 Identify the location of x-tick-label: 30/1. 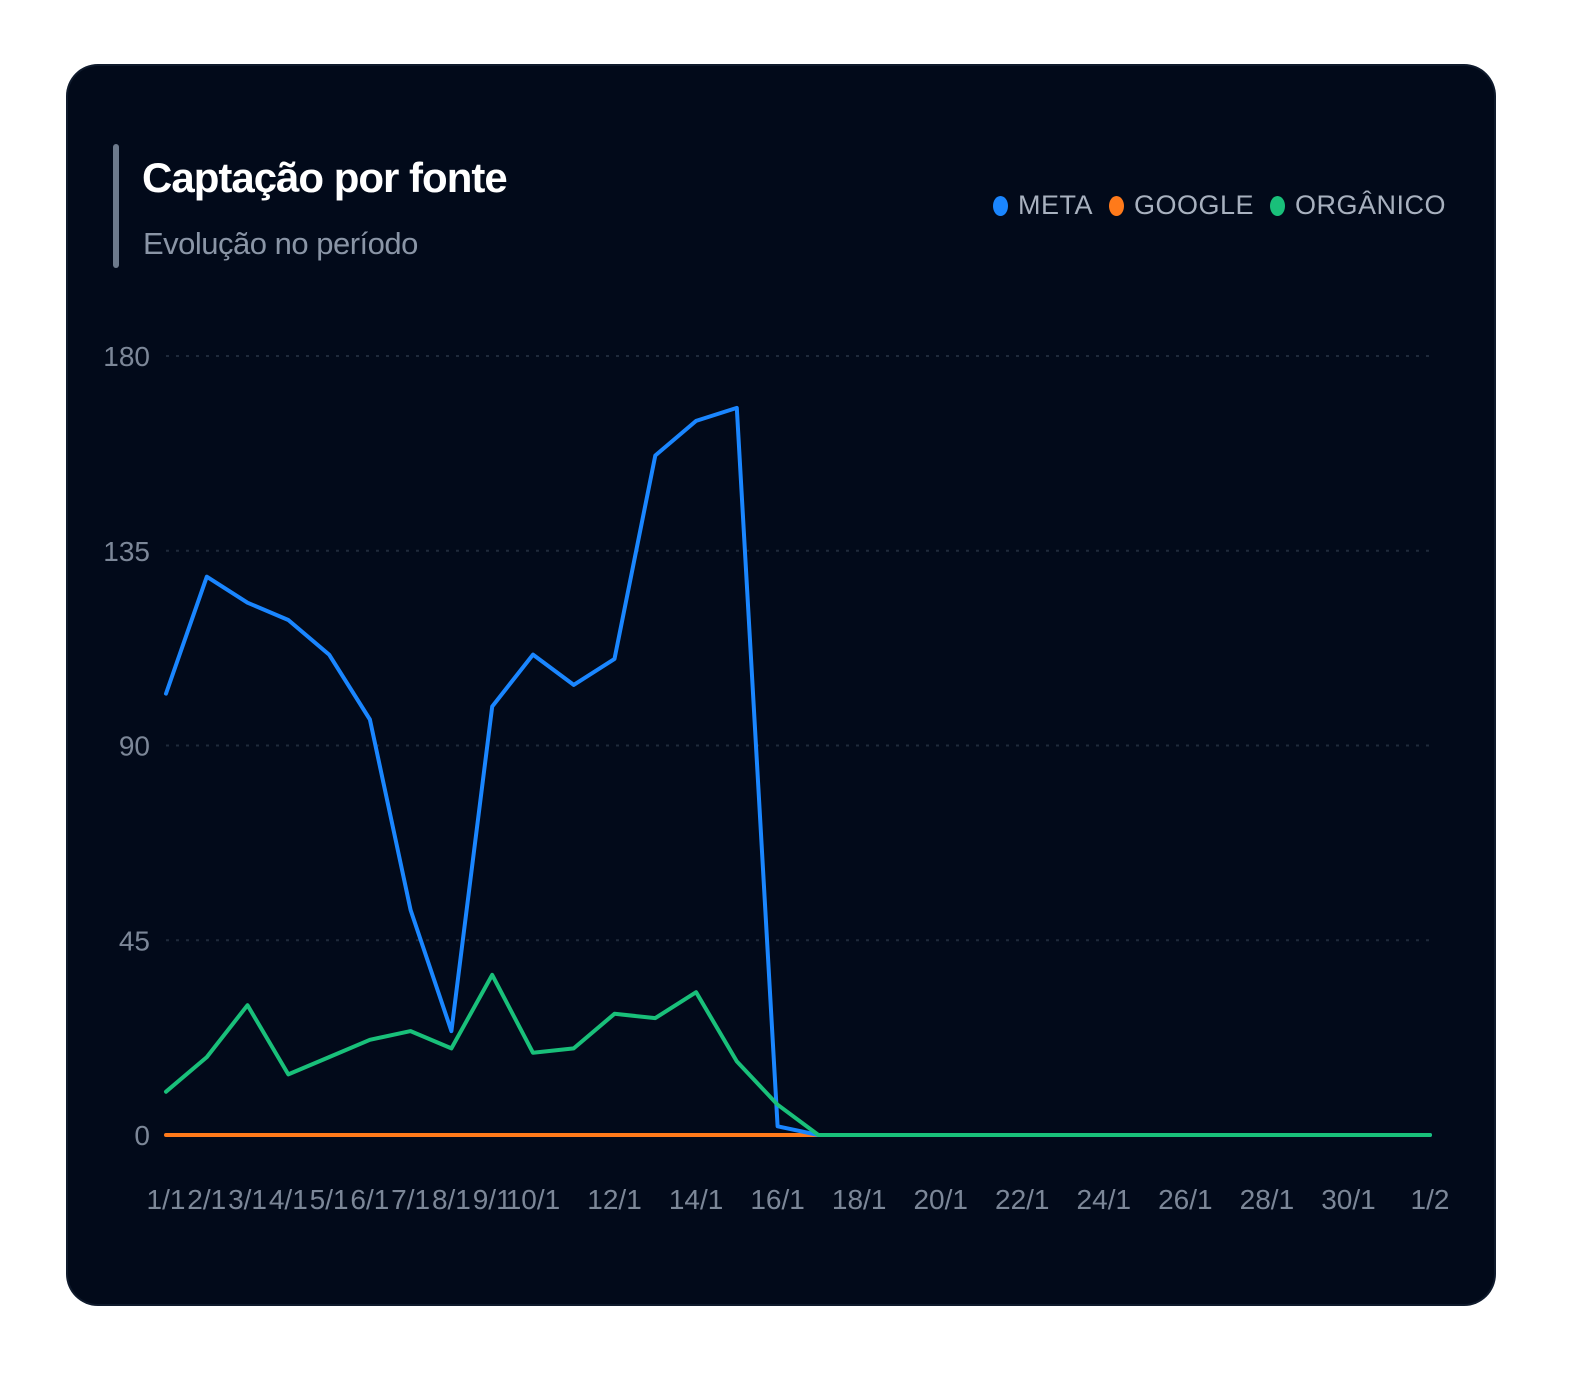
(1348, 1199).